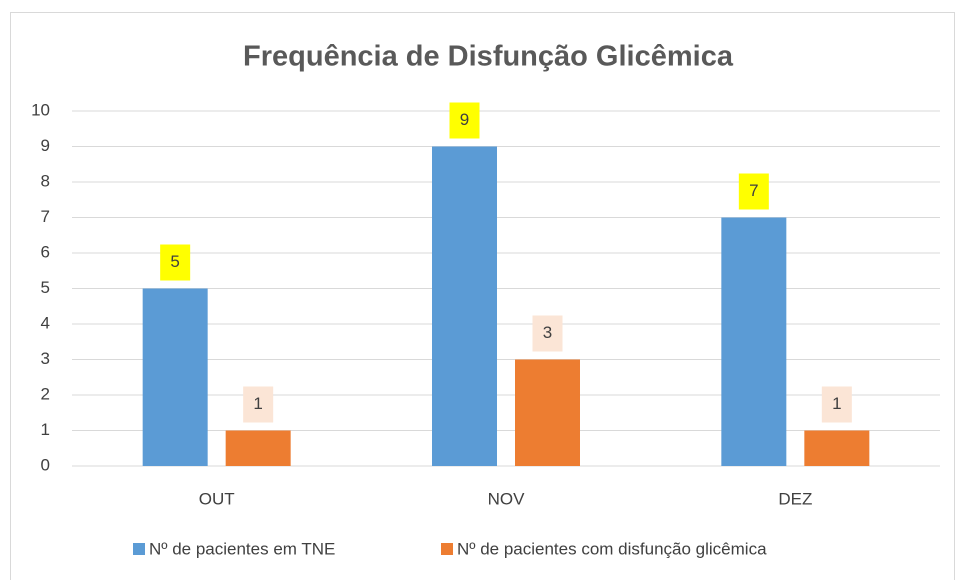 This screenshot has width=956, height=580. I want to click on legend-label: Nº de pacientes com disfunção glicêmica, so click(612, 548).